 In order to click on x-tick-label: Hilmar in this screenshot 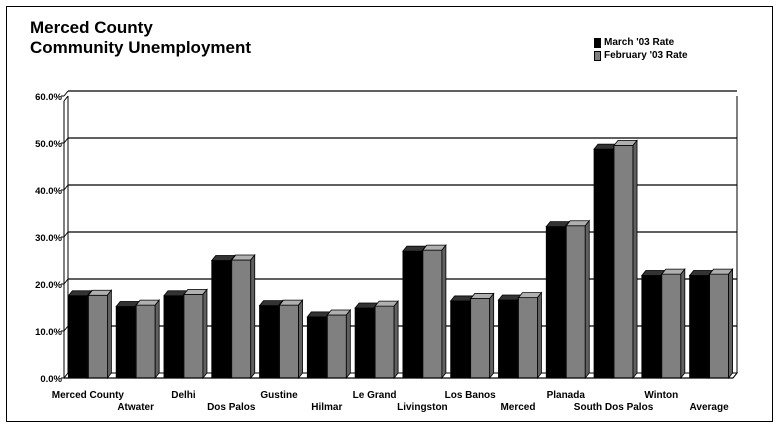, I will do `click(326, 407)`.